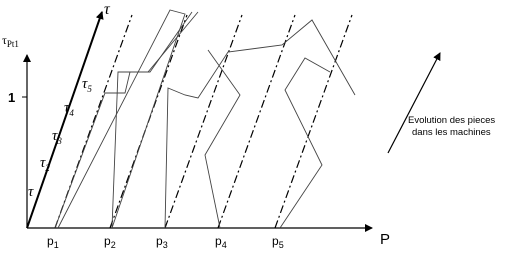 The height and width of the screenshot is (255, 511). I want to click on tau-label: τ4, so click(69, 109).